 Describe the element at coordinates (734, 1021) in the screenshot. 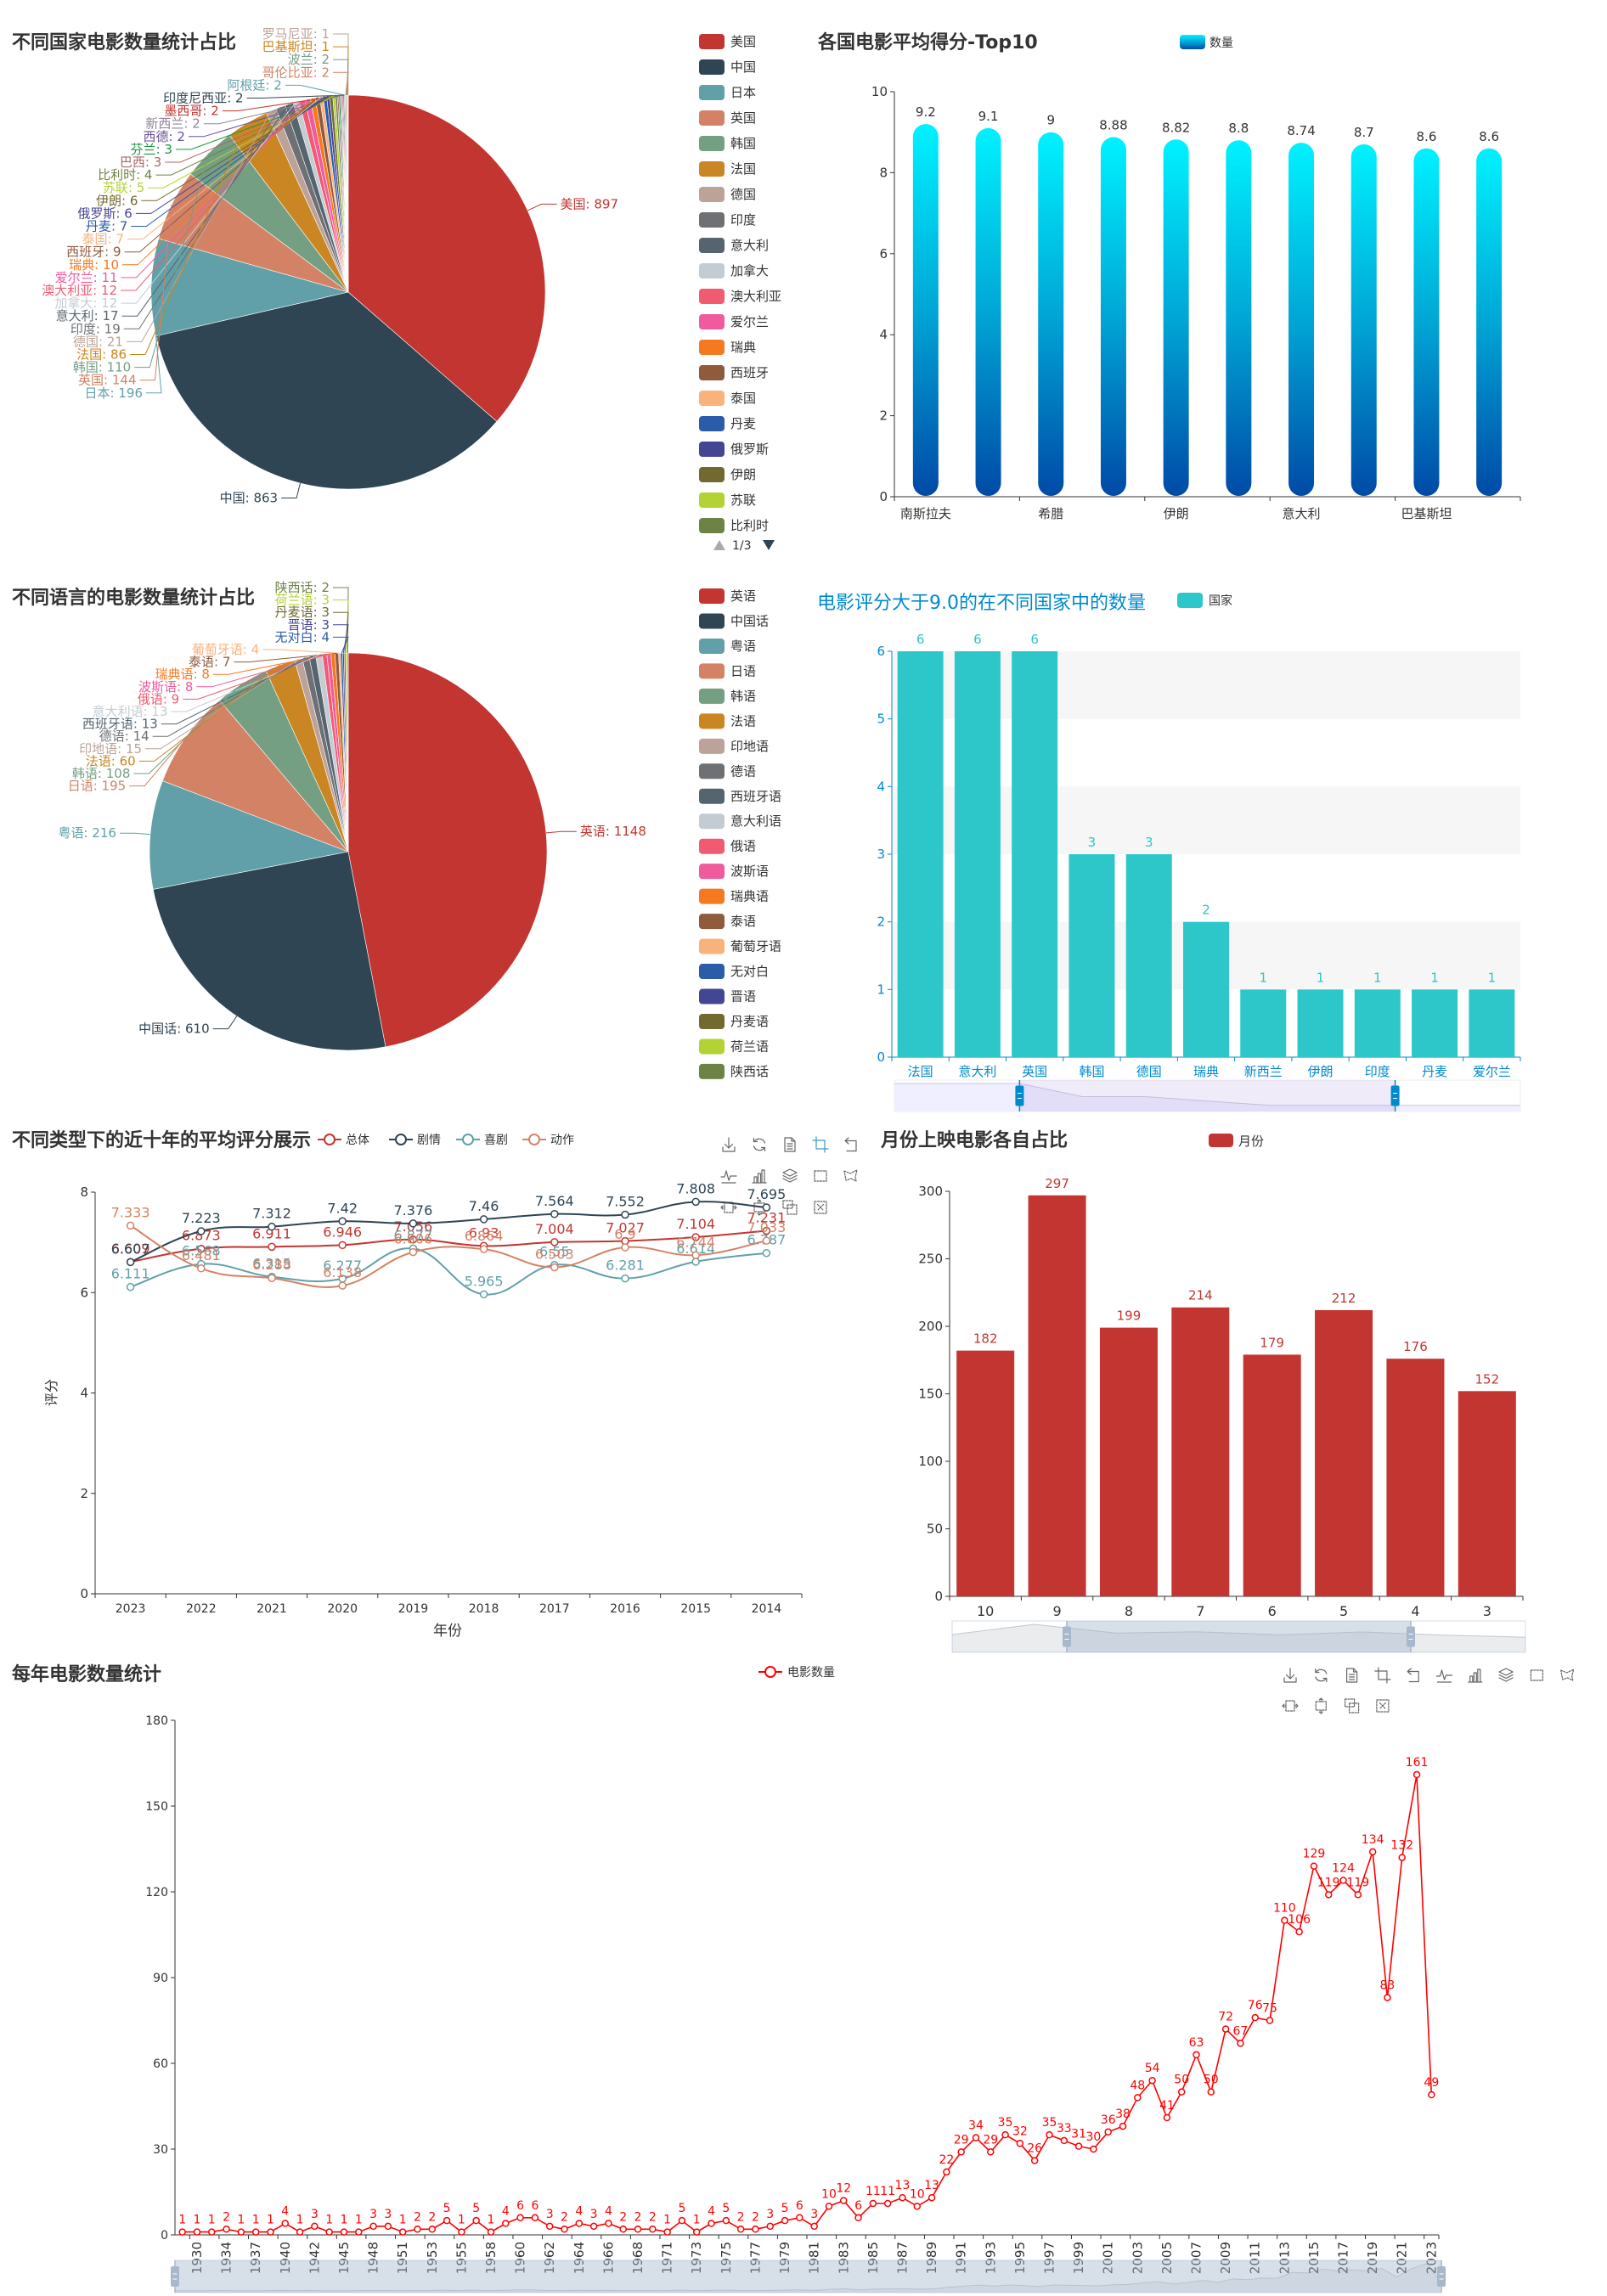

I see `legend-item: 丹麦语` at that location.